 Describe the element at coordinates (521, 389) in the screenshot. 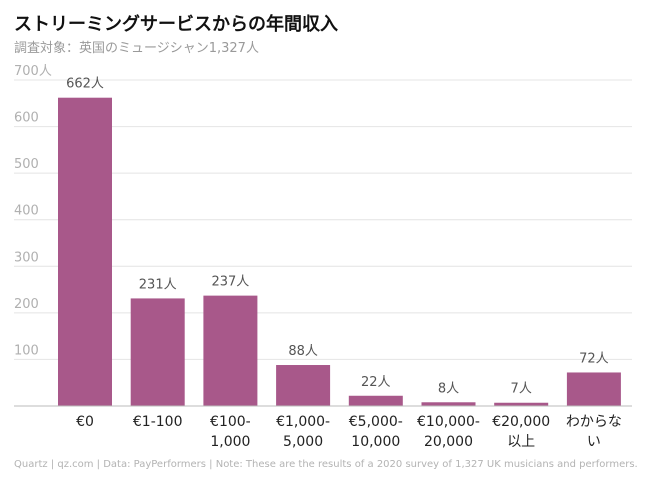

I see `data-label: 7人` at that location.